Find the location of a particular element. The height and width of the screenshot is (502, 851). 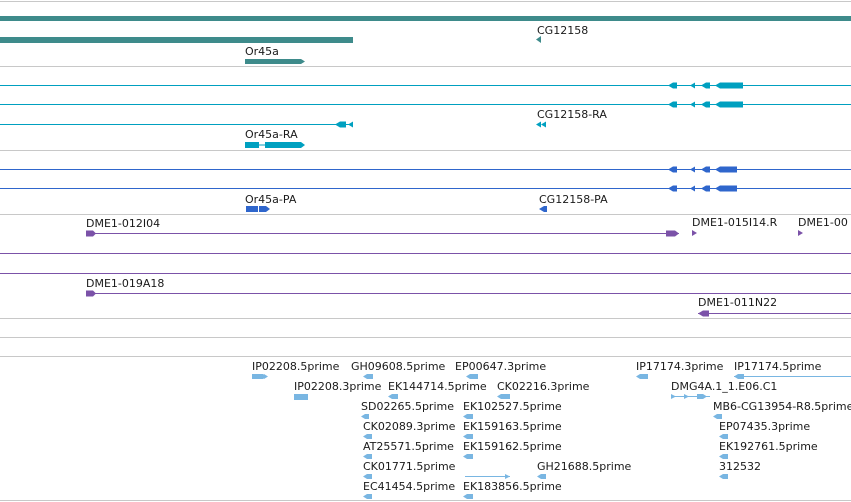

est-label: EK192761.5prime is located at coordinates (768, 446).